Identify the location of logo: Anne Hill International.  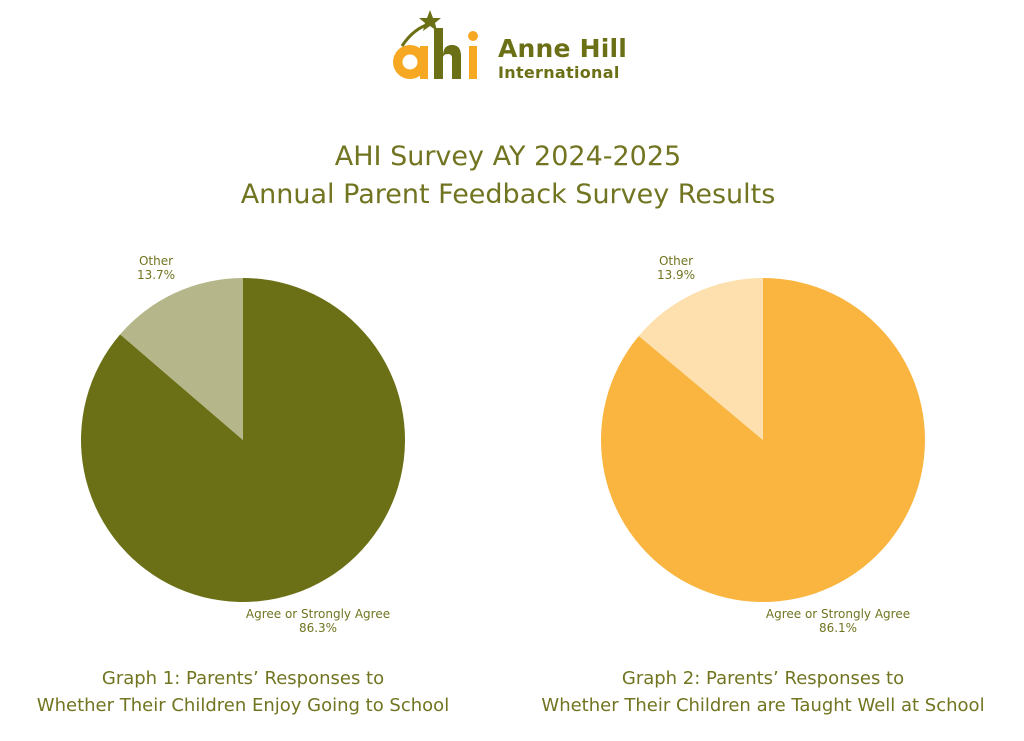
(514, 47).